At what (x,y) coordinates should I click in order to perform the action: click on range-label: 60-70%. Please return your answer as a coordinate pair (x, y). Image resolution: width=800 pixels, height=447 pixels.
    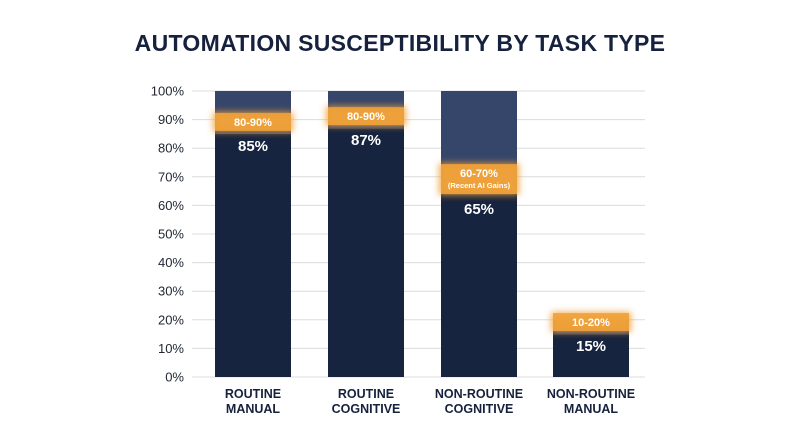
    Looking at the image, I should click on (479, 174).